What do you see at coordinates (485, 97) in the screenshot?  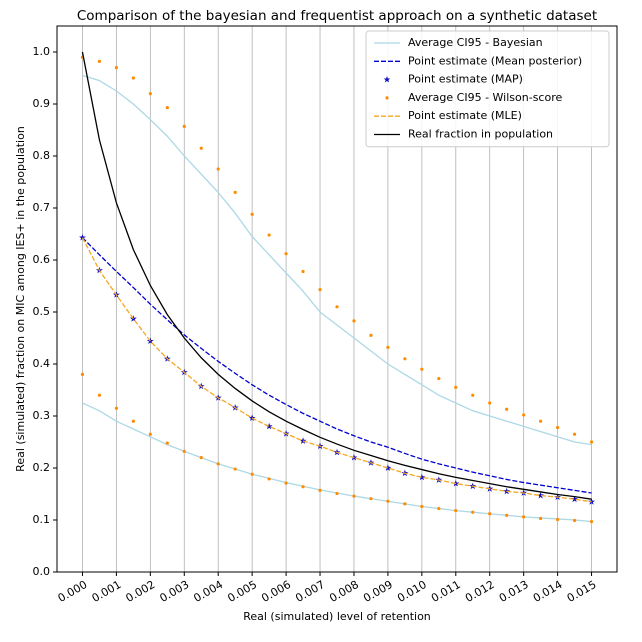 I see `legend-label: Average CI95 - Wilson-score` at bounding box center [485, 97].